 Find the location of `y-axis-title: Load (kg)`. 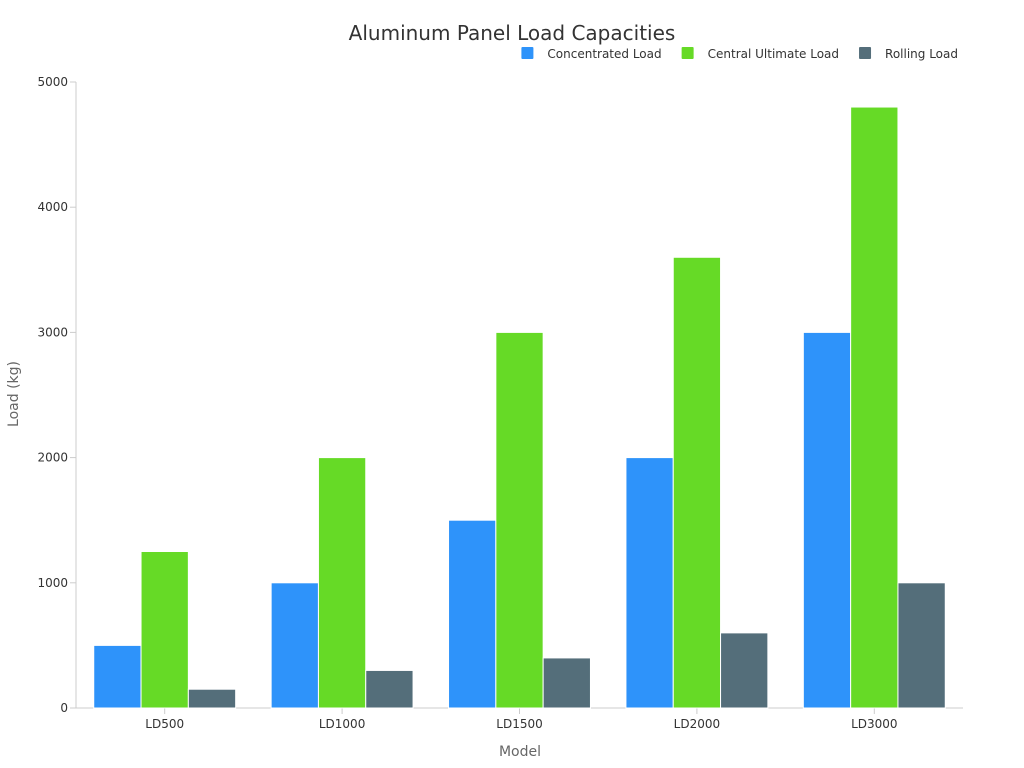

y-axis-title: Load (kg) is located at coordinates (14, 394).